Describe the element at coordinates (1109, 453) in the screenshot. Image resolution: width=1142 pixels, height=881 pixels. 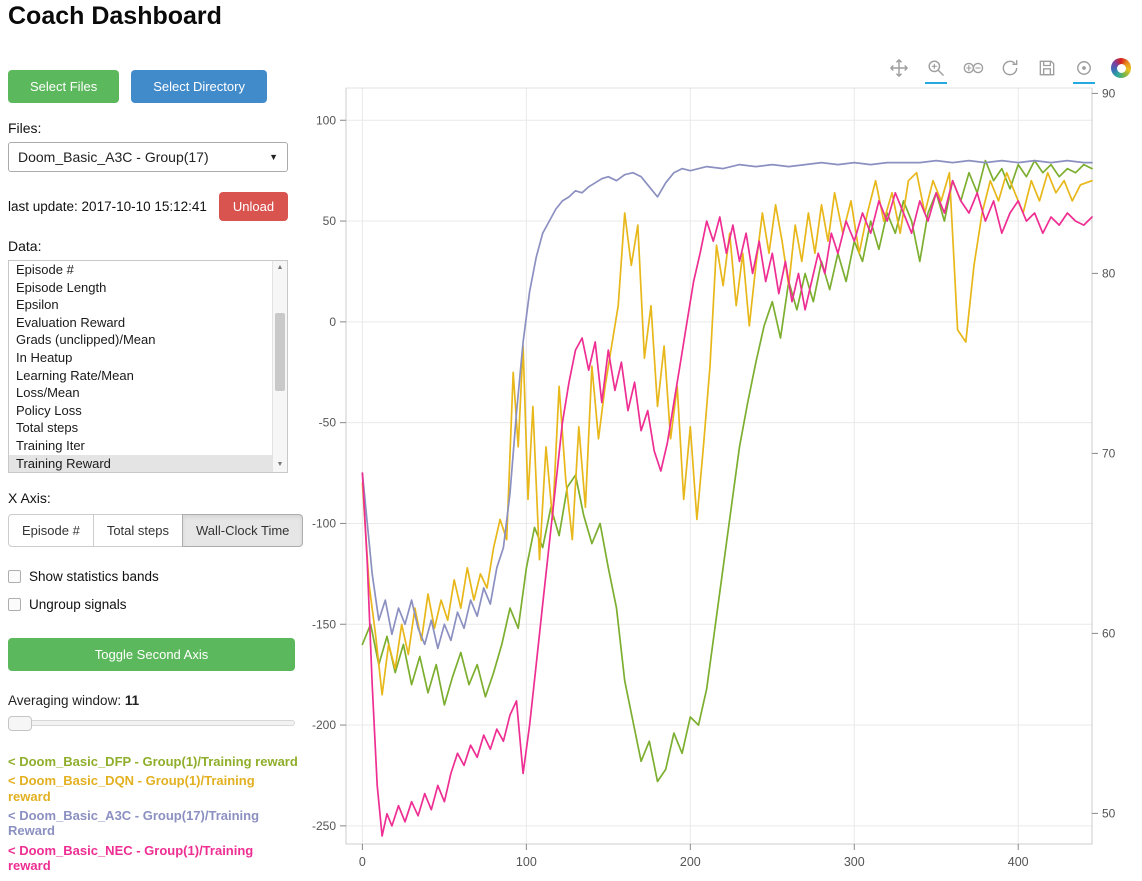
I see `y-right-tick-label: 70` at that location.